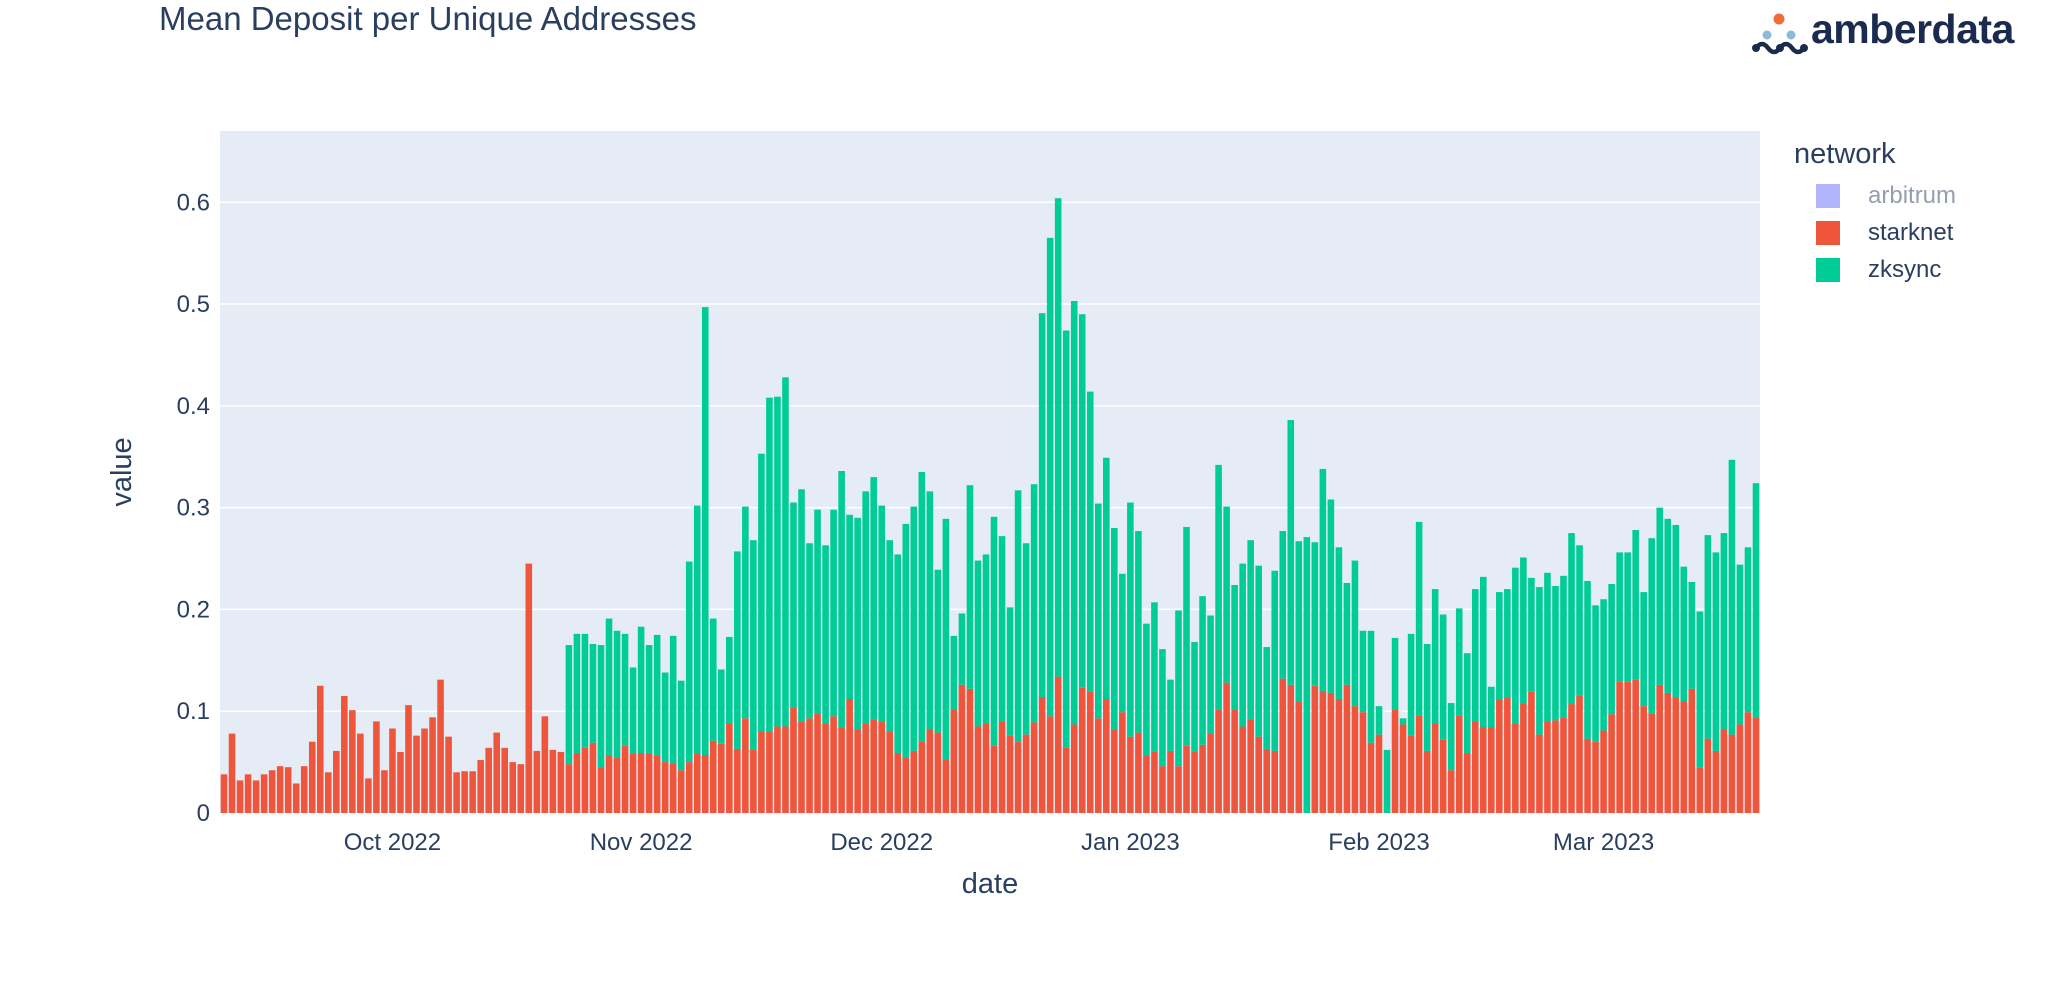  I want to click on legend: network arbitrum starknet zksync, so click(1875, 213).